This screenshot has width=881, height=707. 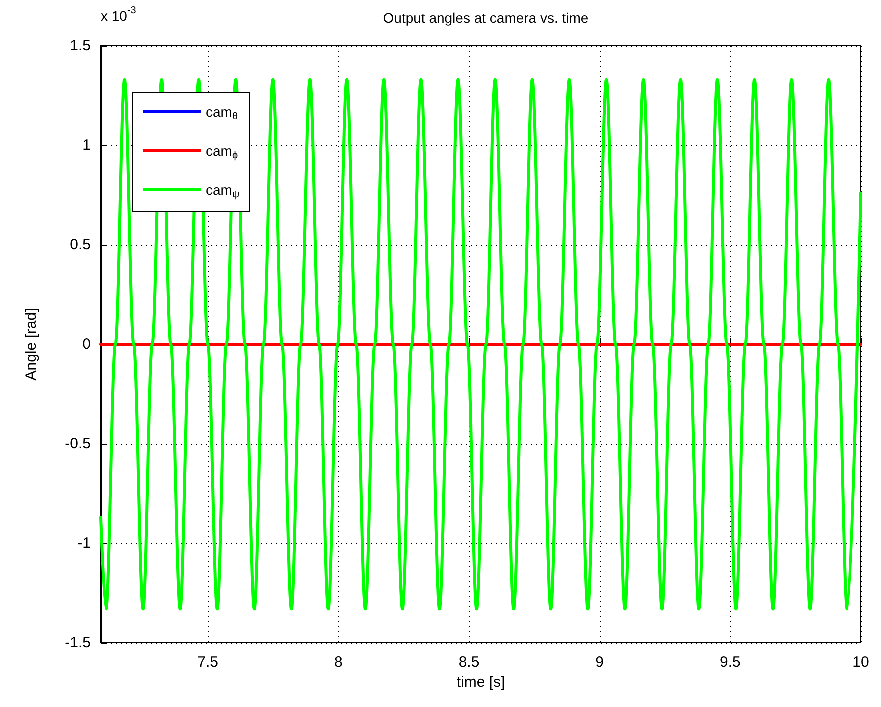 What do you see at coordinates (338, 662) in the screenshot?
I see `x-tick-label: 8` at bounding box center [338, 662].